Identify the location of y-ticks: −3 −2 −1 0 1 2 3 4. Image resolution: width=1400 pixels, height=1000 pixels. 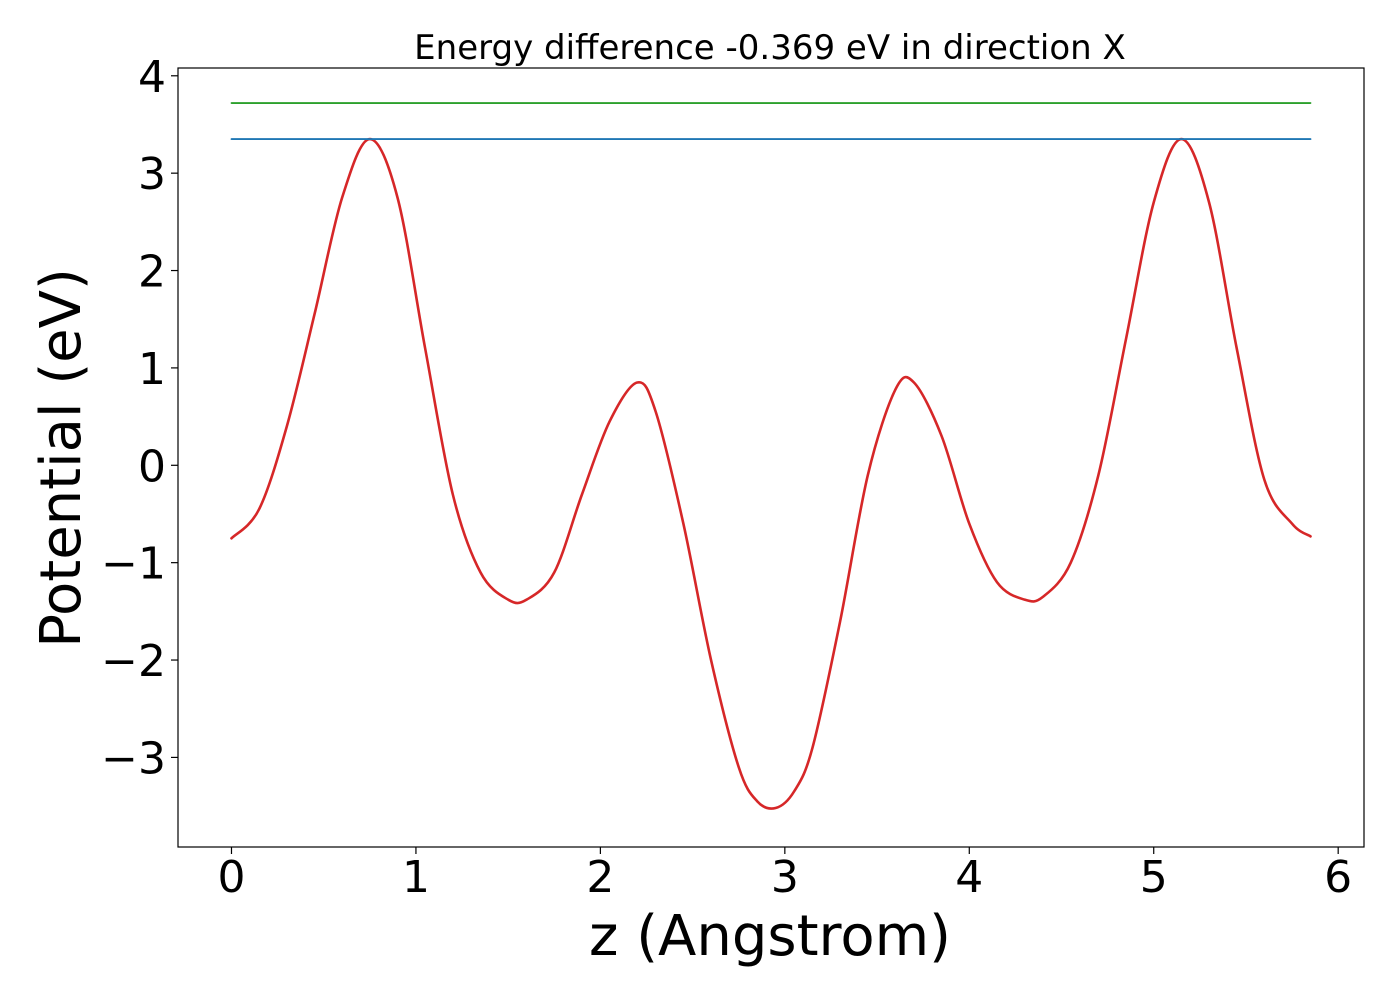
(139, 418).